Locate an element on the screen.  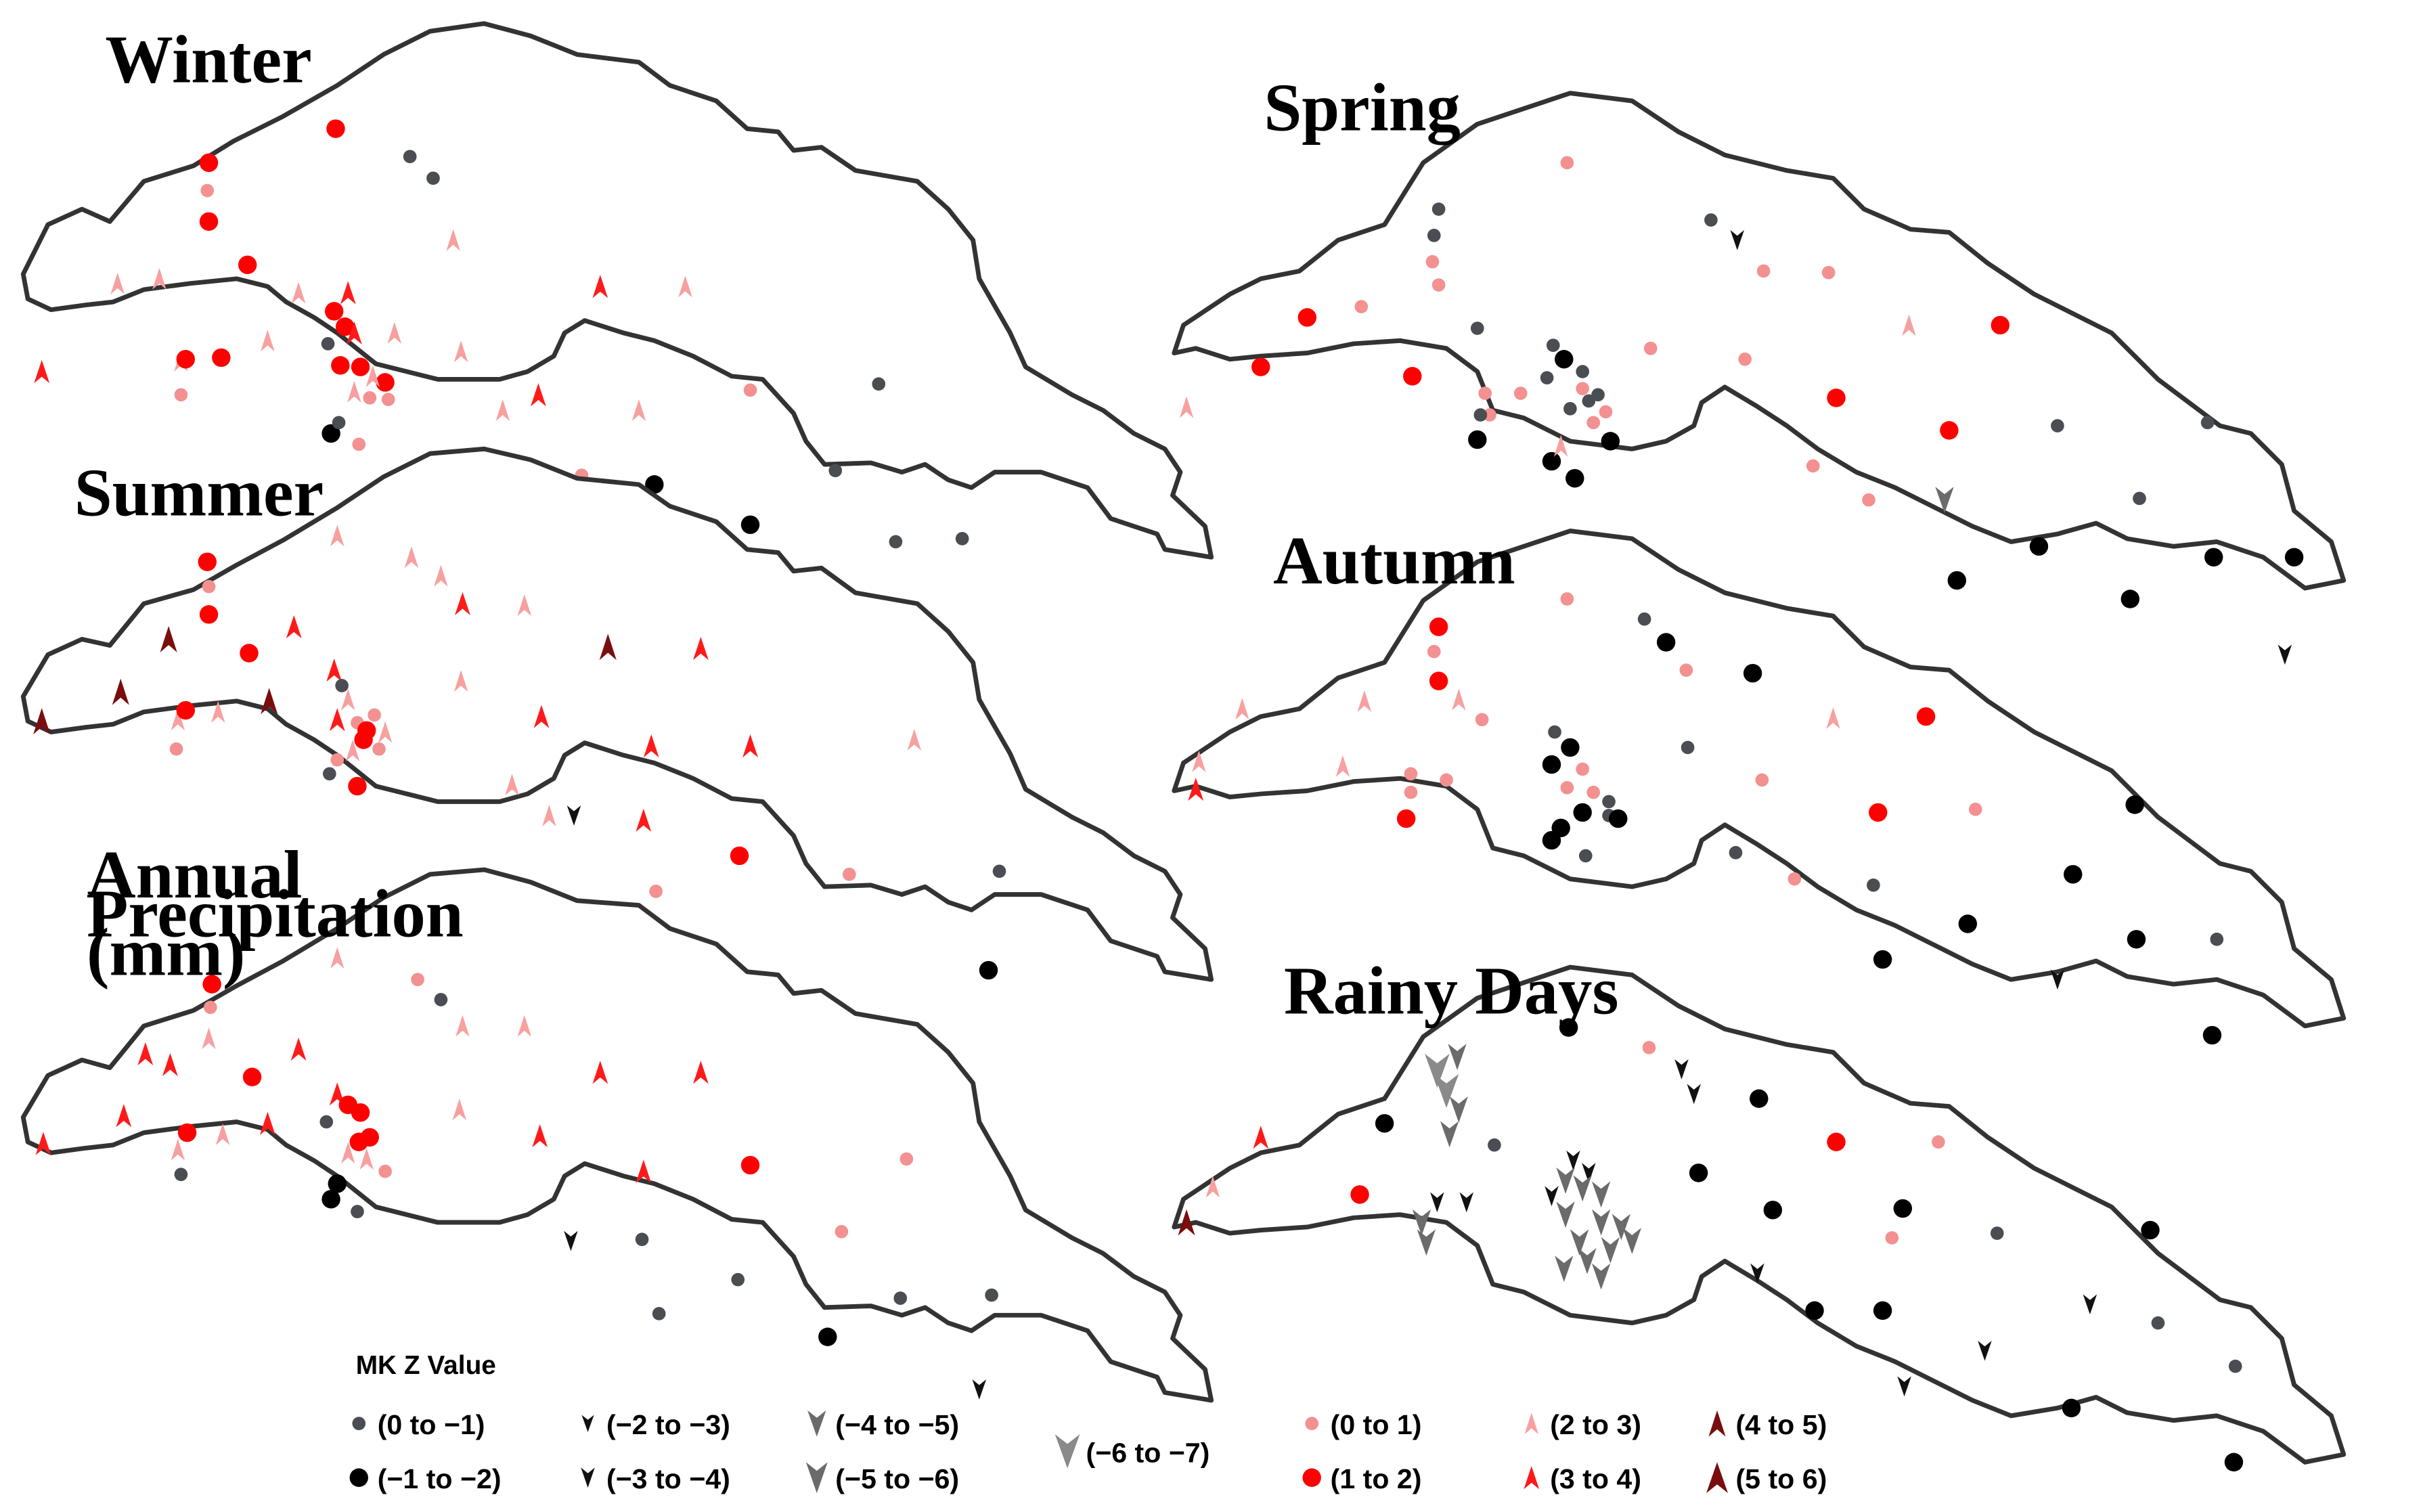
legend-item: (−6 to −7) is located at coordinates (1131, 1451).